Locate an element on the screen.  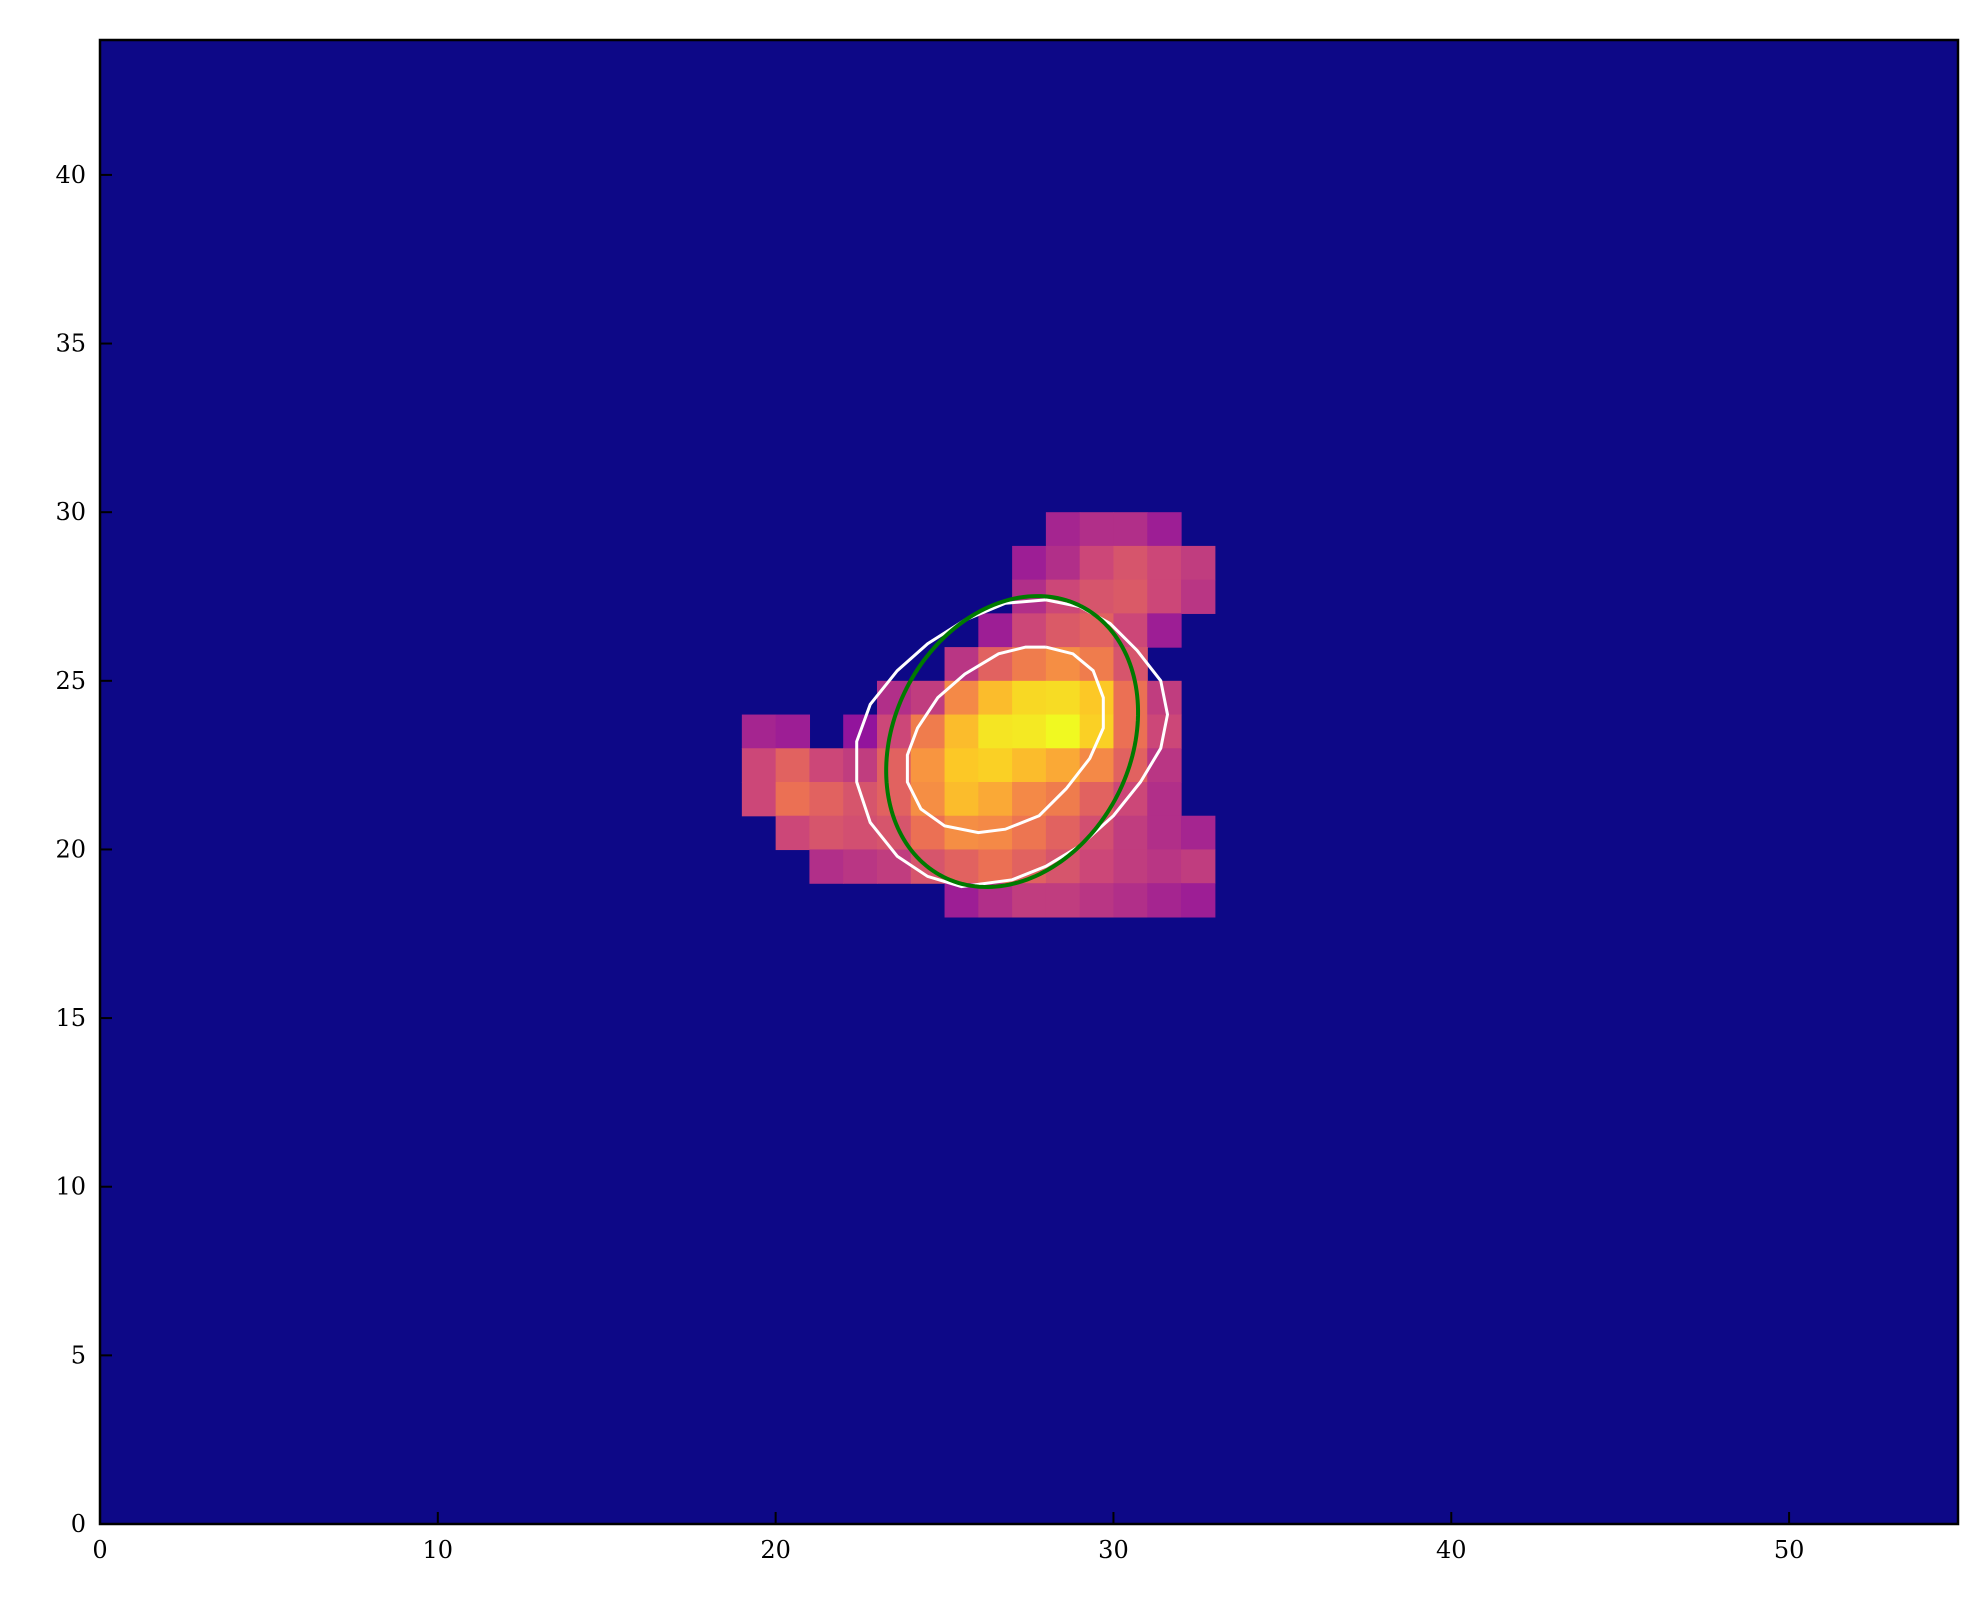
y-tick-label: 15 is located at coordinates (70, 1018).